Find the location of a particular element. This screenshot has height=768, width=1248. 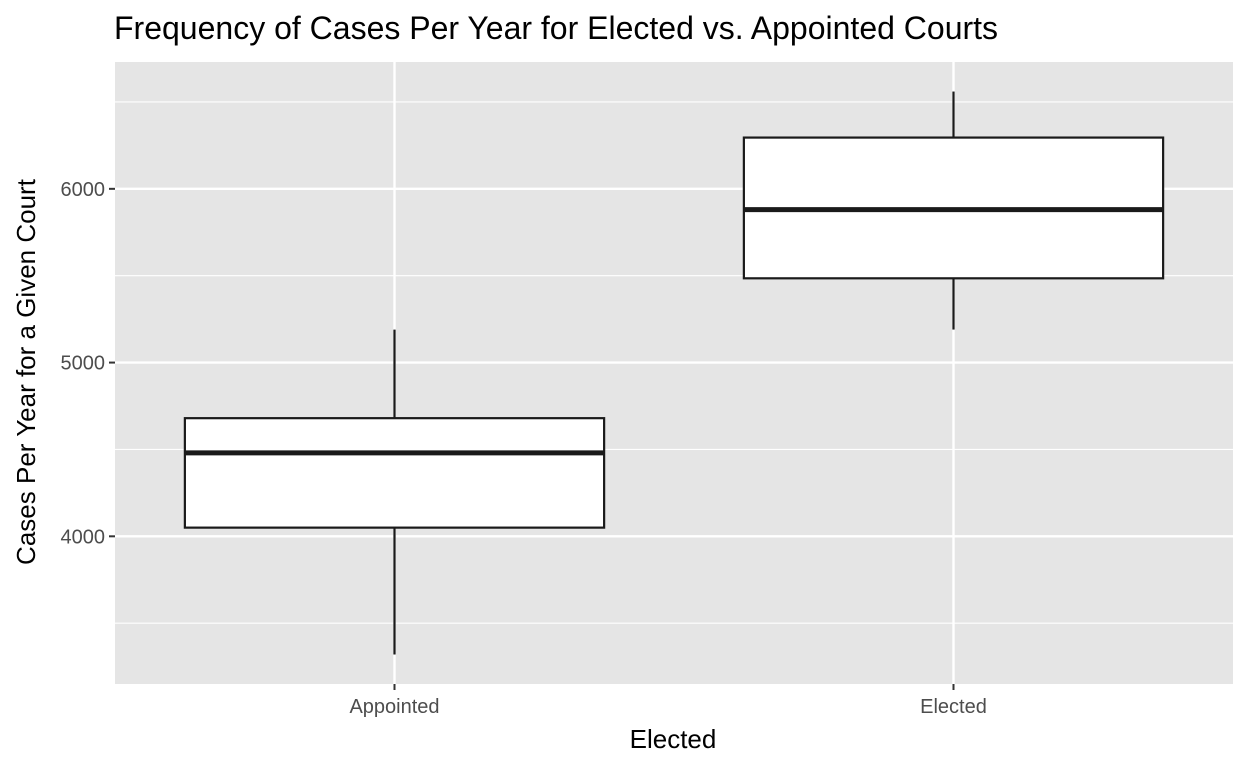

y-axis-title: Cases Per Year for a Given Court is located at coordinates (26, 371).